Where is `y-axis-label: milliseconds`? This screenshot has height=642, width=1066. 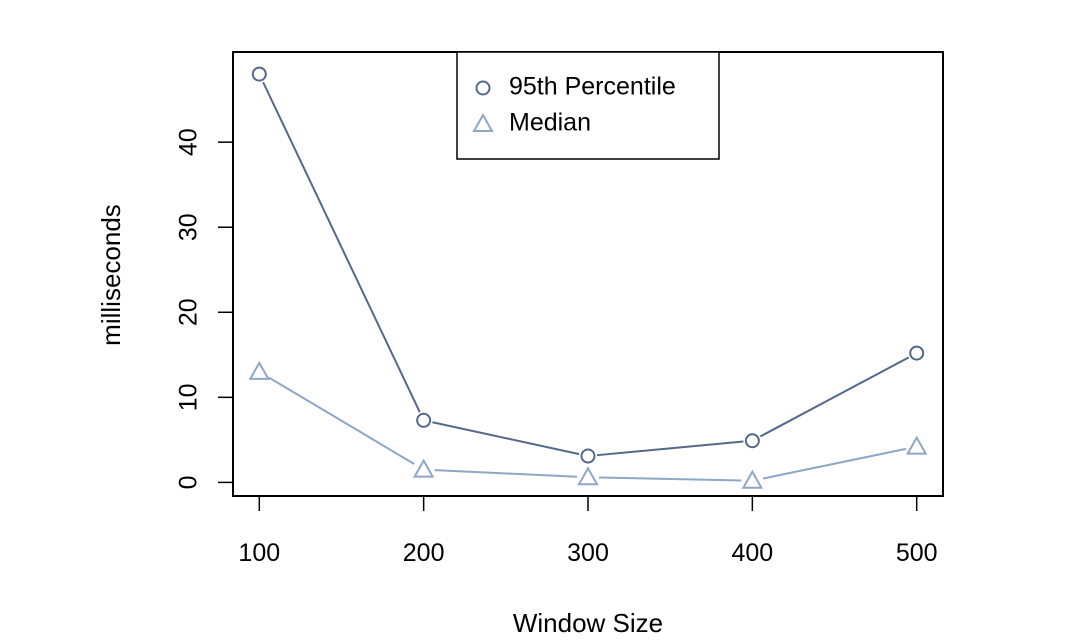 y-axis-label: milliseconds is located at coordinates (111, 275).